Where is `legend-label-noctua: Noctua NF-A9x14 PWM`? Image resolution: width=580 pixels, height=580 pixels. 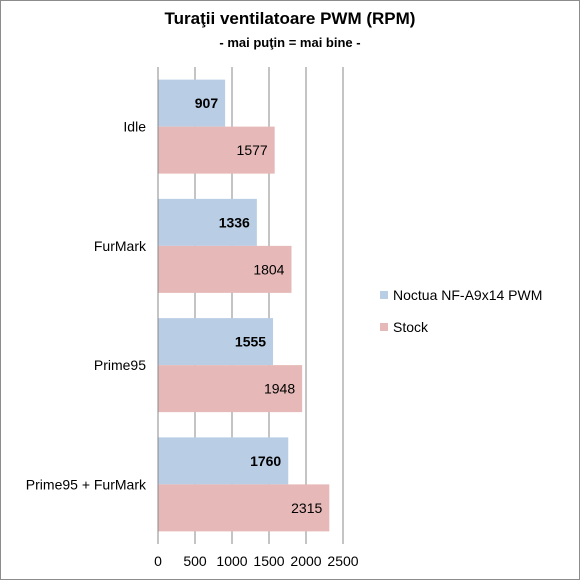
legend-label-noctua: Noctua NF-A9x14 PWM is located at coordinates (468, 295).